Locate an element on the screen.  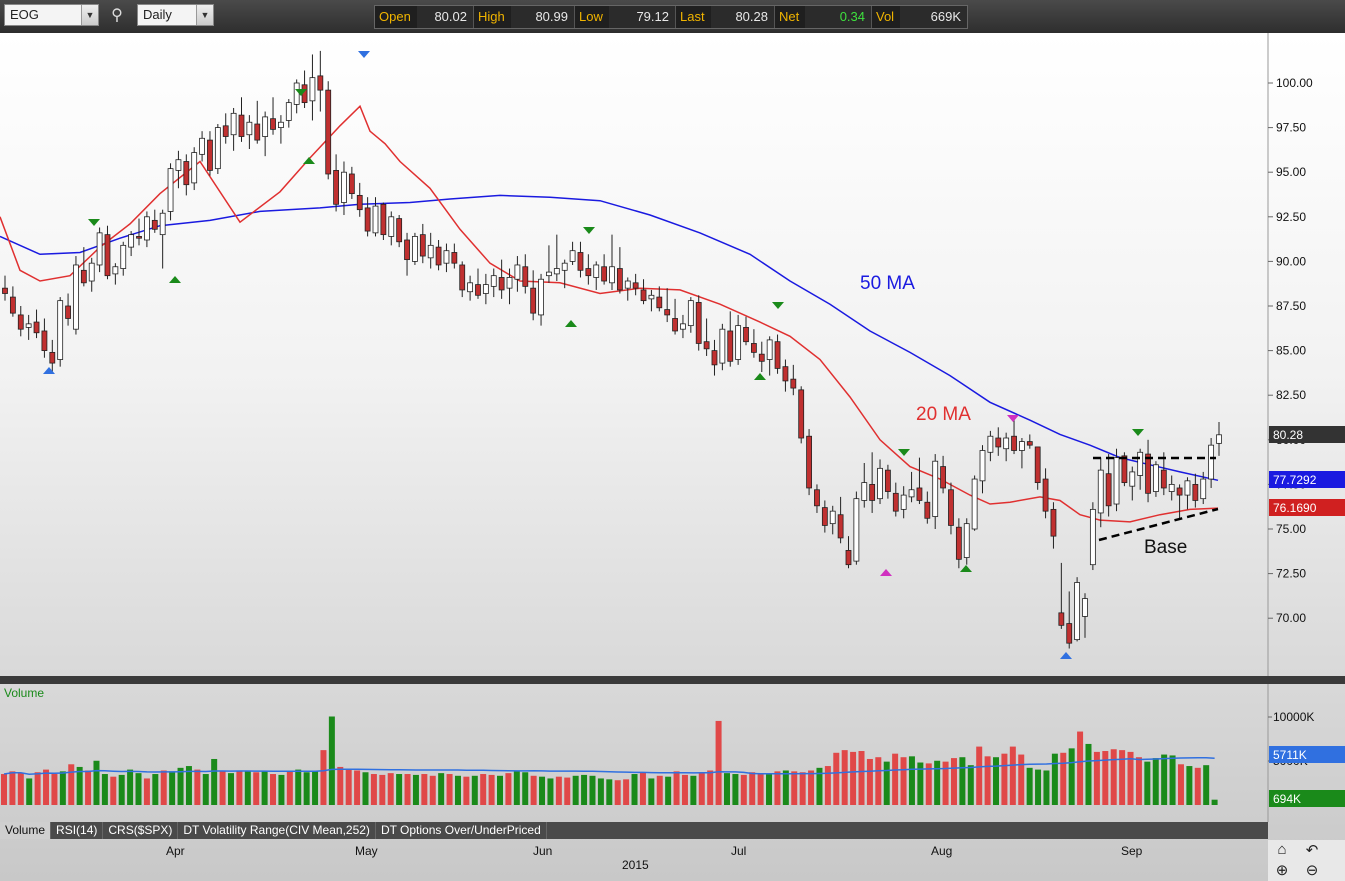
vol-avg-tag-bg is located at coordinates (1307, 754).